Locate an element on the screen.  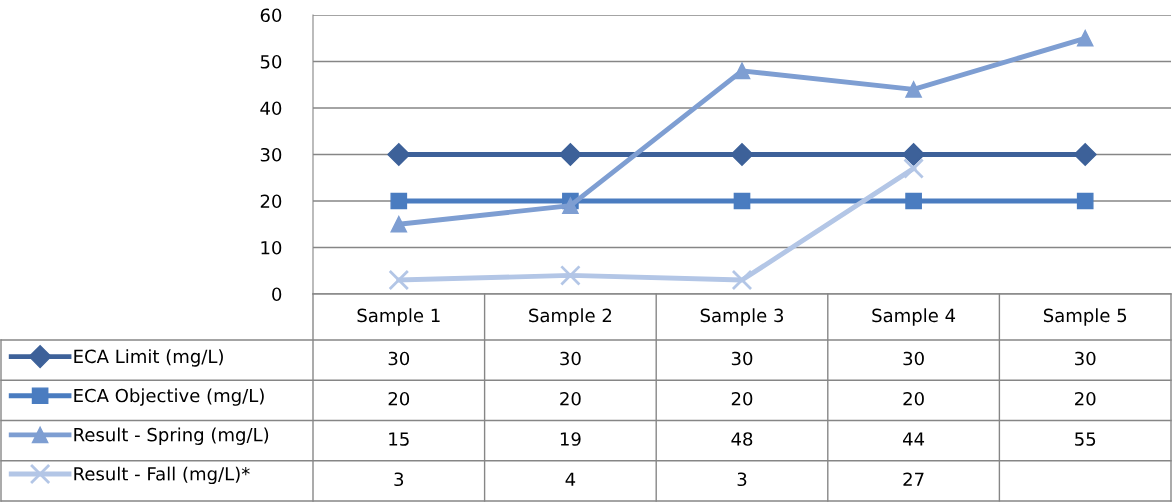
data-label: 4 is located at coordinates (570, 479).